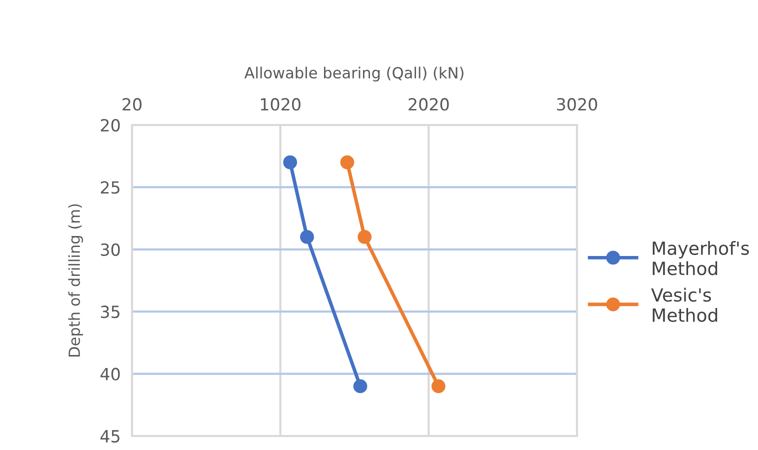 The width and height of the screenshot is (758, 450). I want to click on y-tick-label: 45, so click(110, 436).